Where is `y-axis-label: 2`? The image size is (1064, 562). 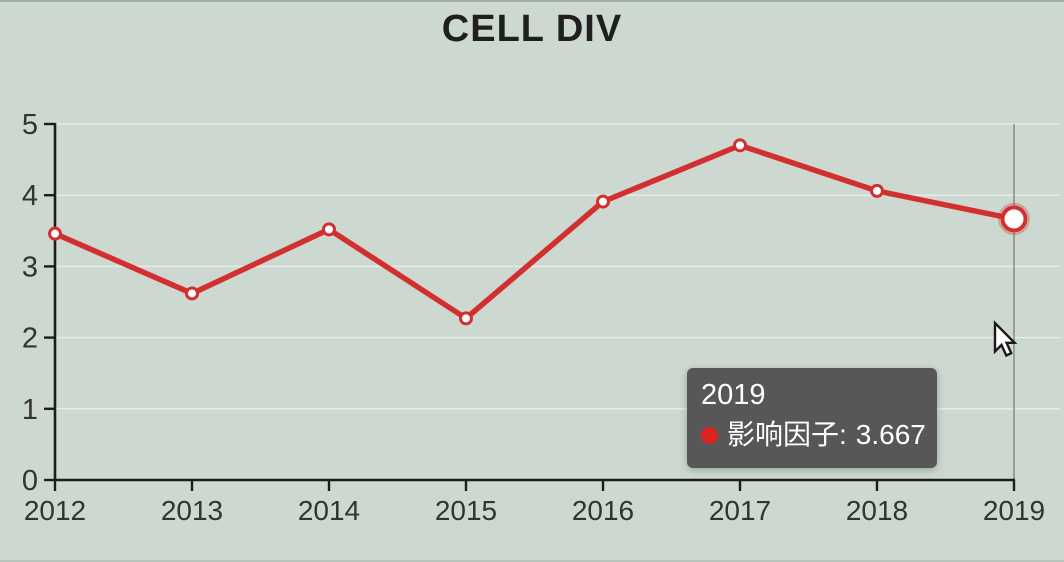
y-axis-label: 2 is located at coordinates (30, 339).